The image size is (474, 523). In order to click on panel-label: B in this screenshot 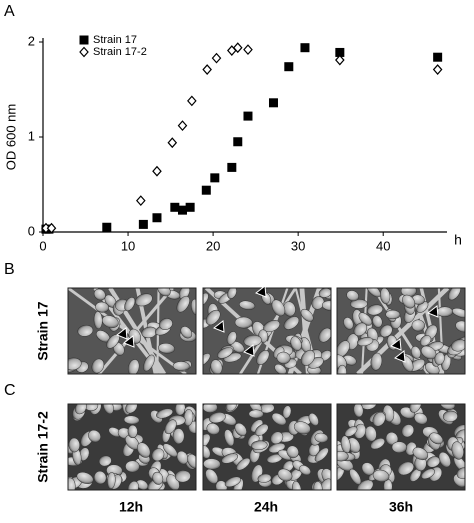, I will do `click(9, 269)`.